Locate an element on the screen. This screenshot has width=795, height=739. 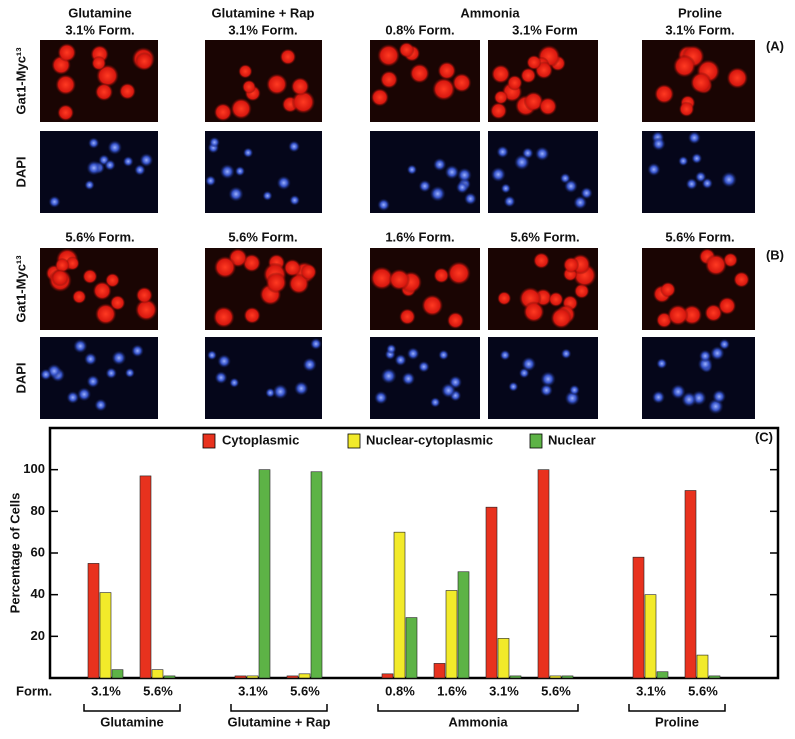
group-label: Proline is located at coordinates (677, 721).